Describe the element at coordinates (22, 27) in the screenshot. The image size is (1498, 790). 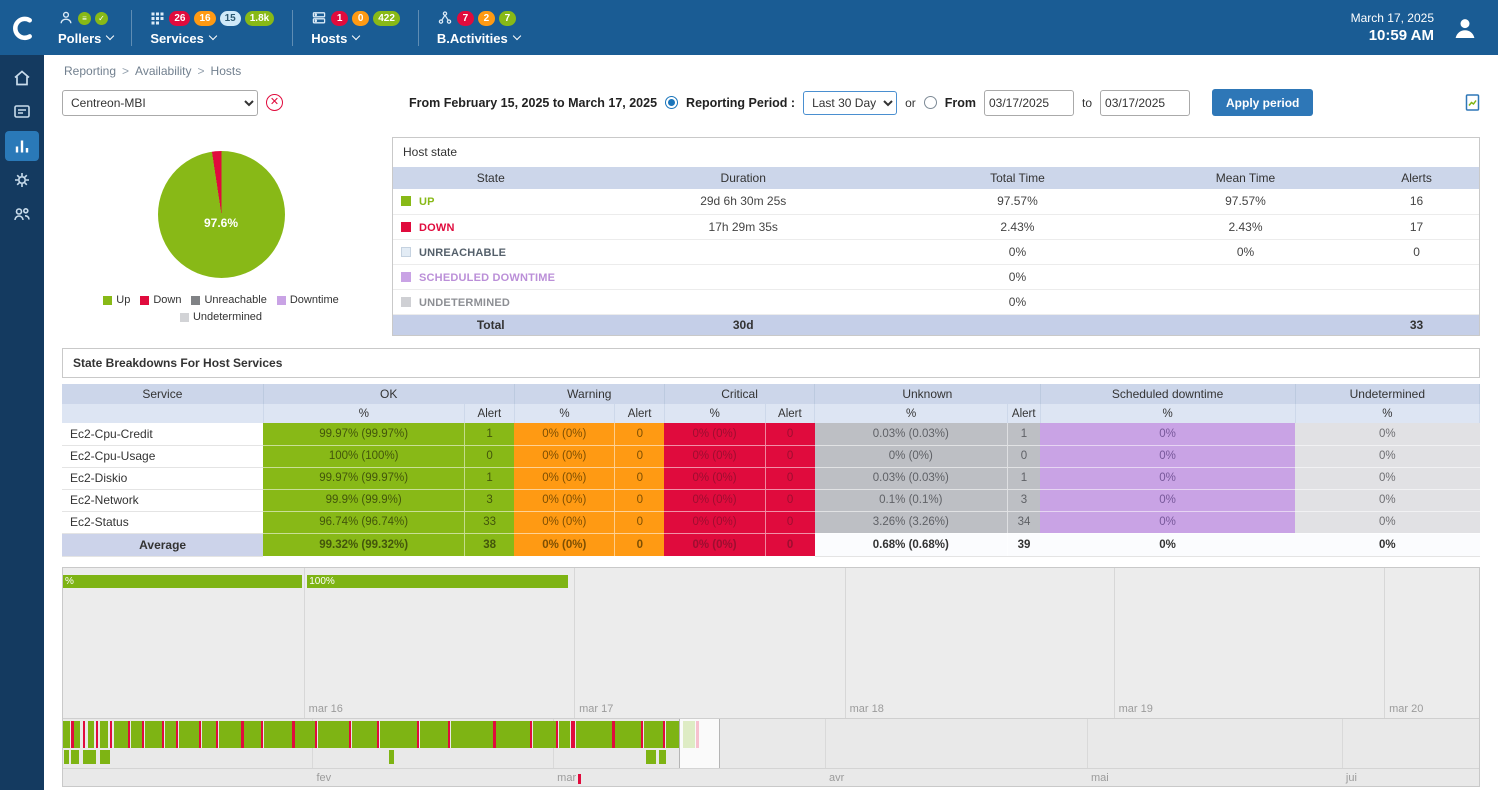
I see `centreon-logo` at that location.